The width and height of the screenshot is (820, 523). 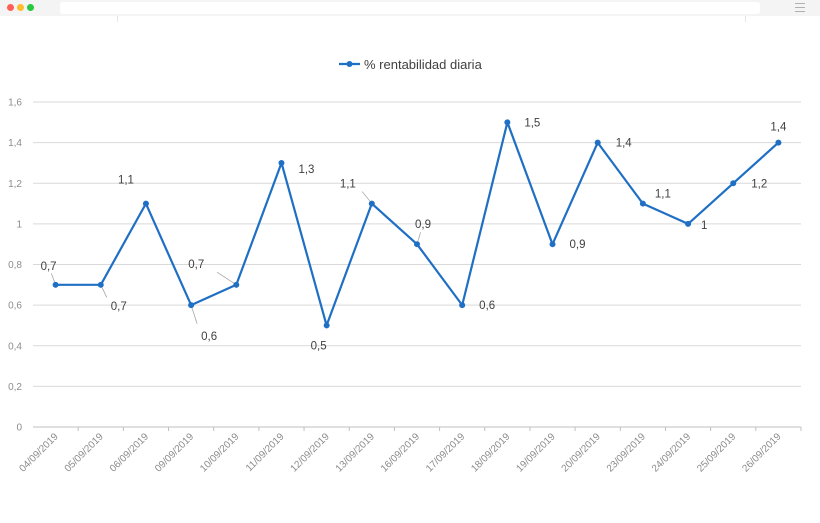 What do you see at coordinates (626, 452) in the screenshot?
I see `x-tick-label: 23/09/2019` at bounding box center [626, 452].